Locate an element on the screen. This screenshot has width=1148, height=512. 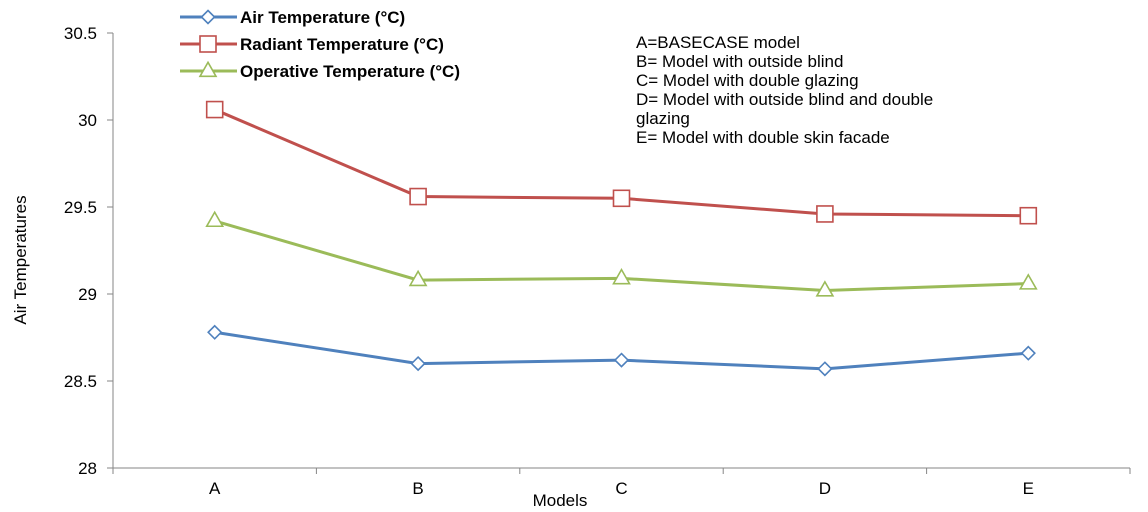
y-tick-label: 29 is located at coordinates (87, 294).